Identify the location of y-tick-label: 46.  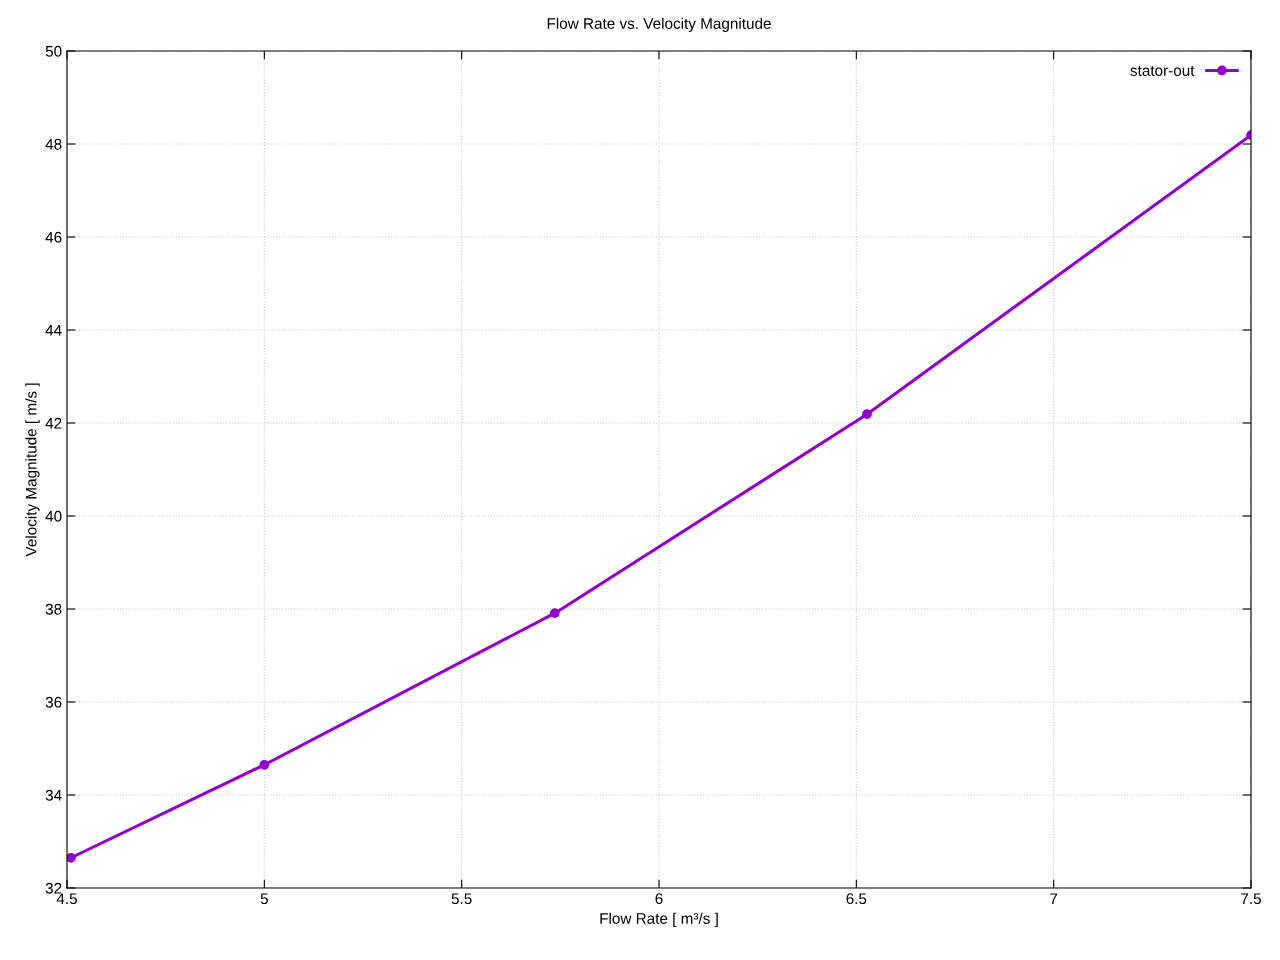
(53, 237).